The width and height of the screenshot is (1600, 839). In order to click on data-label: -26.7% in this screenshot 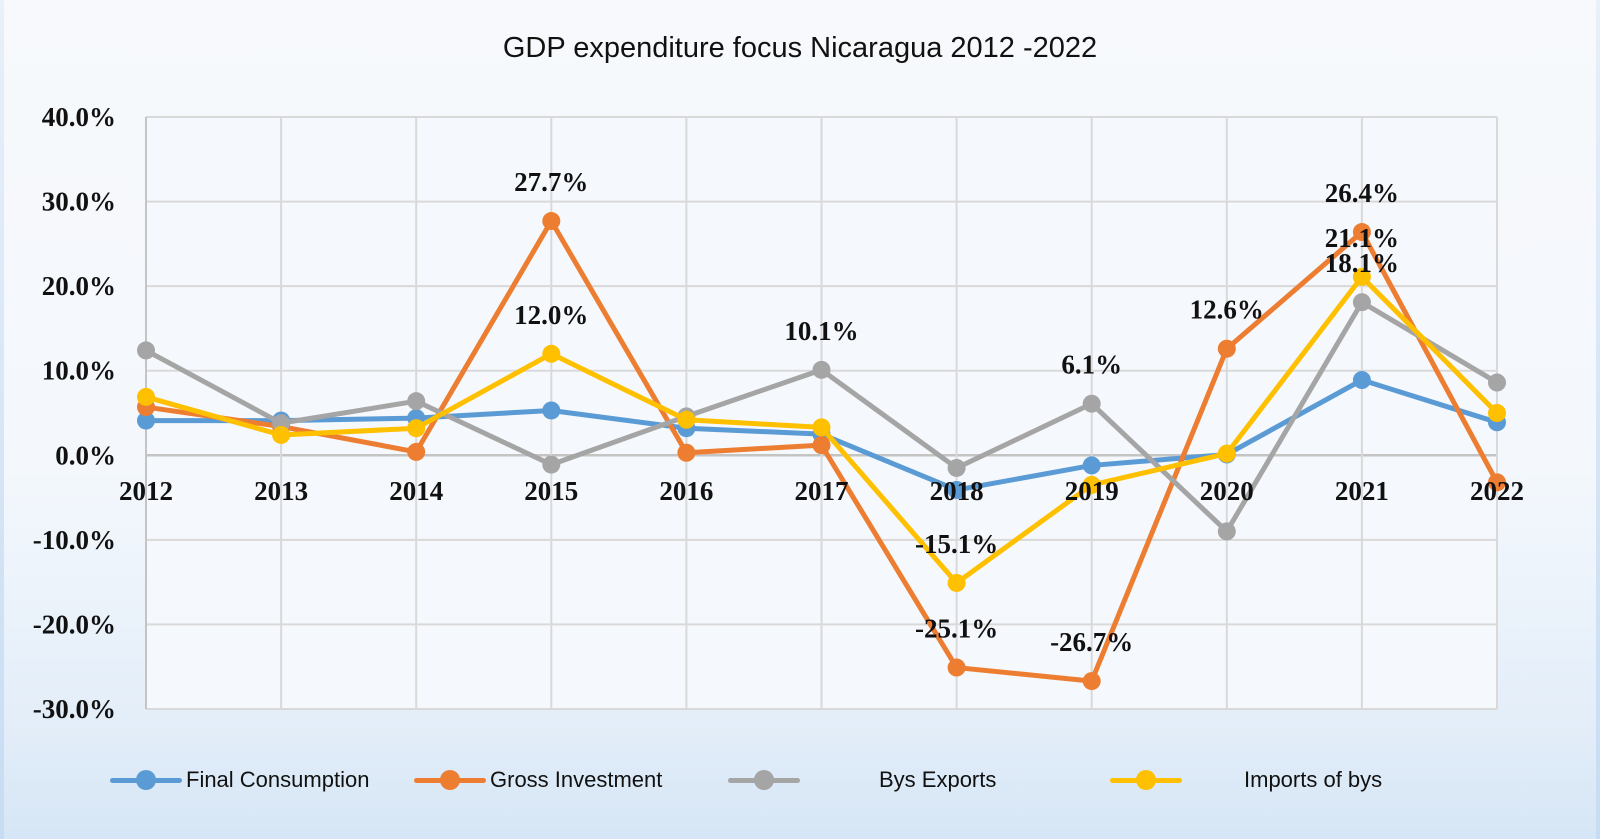, I will do `click(1091, 642)`.